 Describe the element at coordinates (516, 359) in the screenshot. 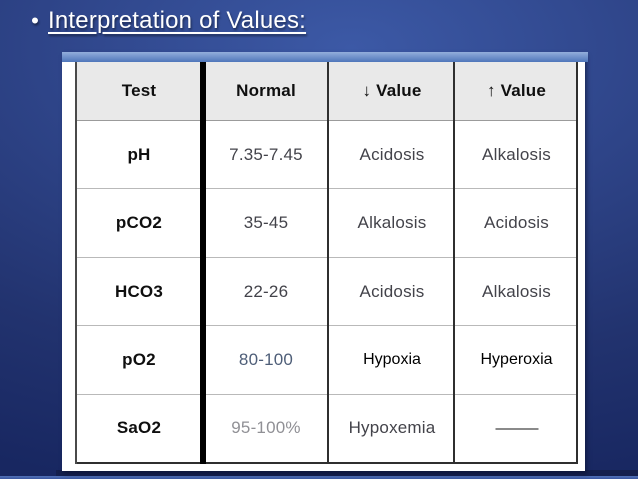

I see `cell-high-value: Hyperoxia` at that location.